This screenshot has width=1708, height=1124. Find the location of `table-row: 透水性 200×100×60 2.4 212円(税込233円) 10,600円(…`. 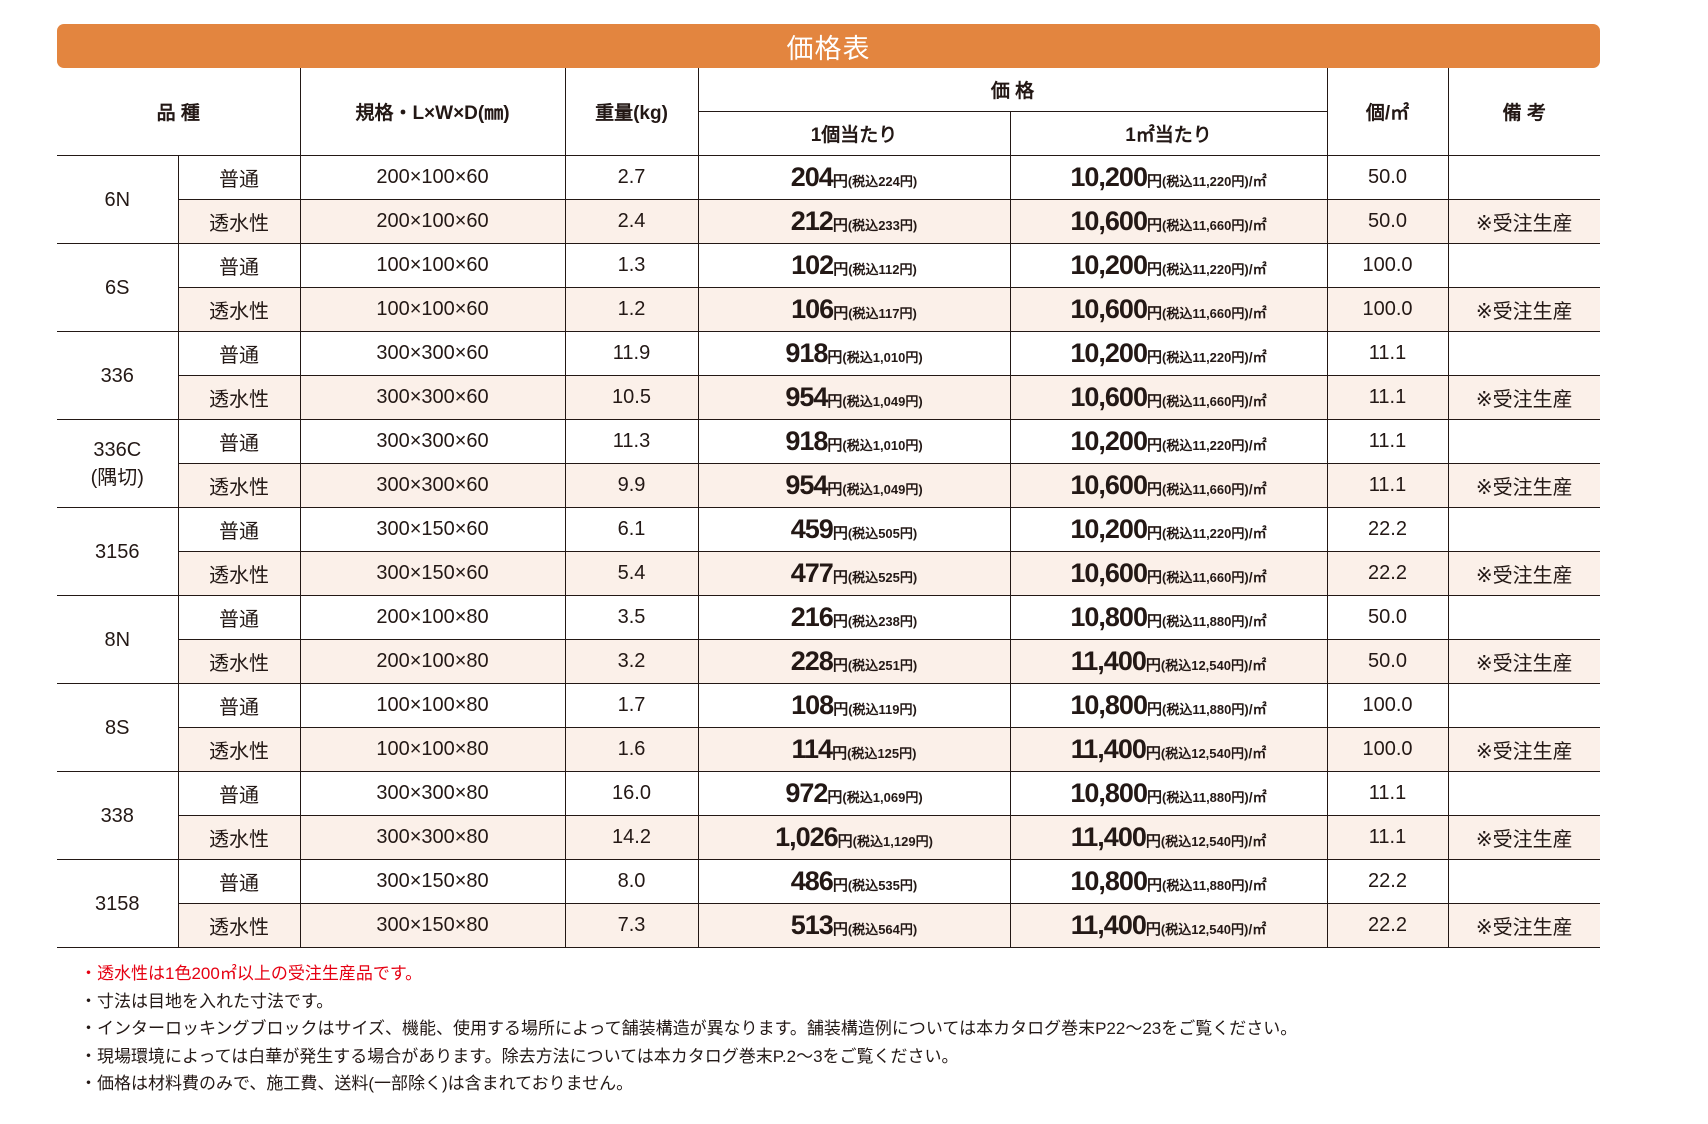

table-row: 透水性 200×100×60 2.4 212円(税込233円) 10,600円(… is located at coordinates (828, 221).